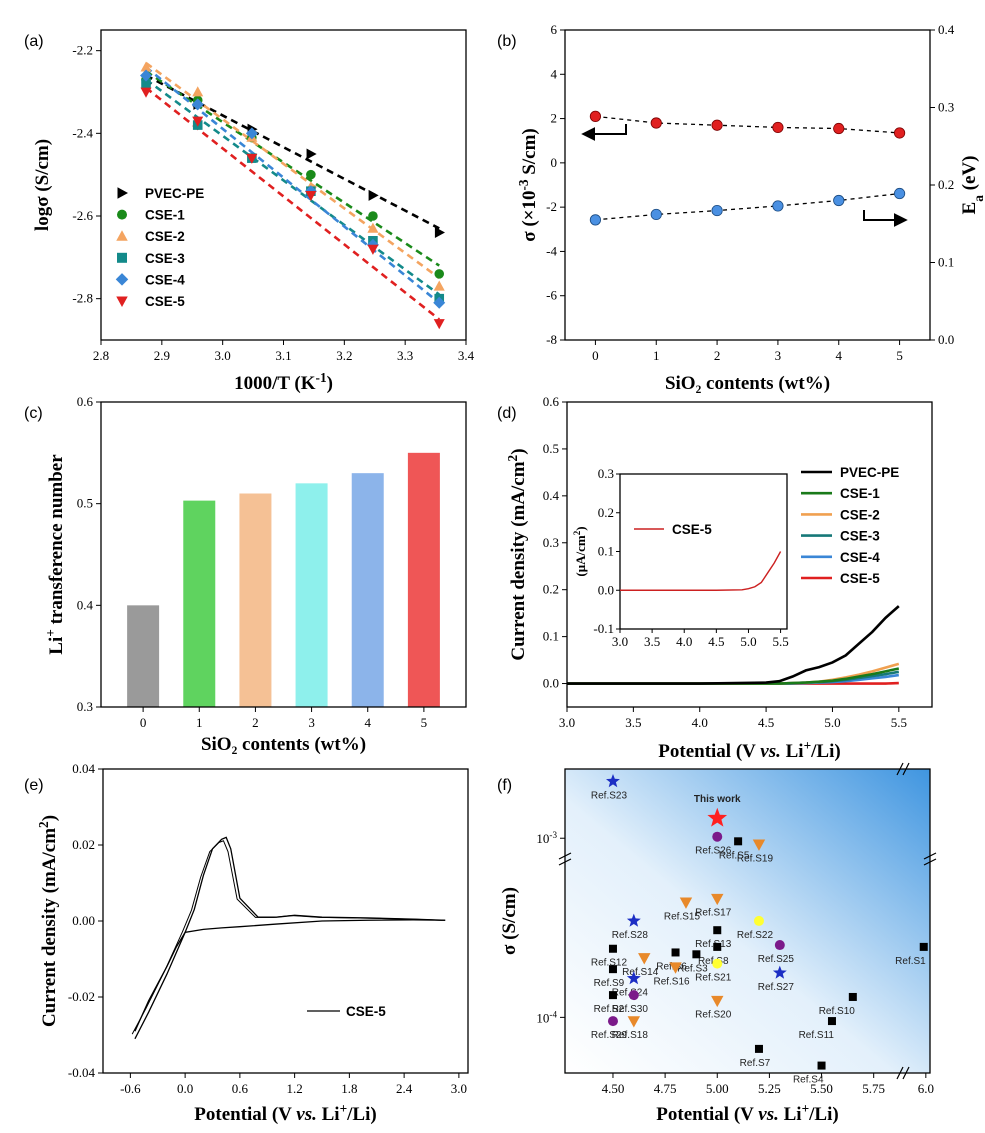  I want to click on y-tick-label: -2.6, so click(82, 215).